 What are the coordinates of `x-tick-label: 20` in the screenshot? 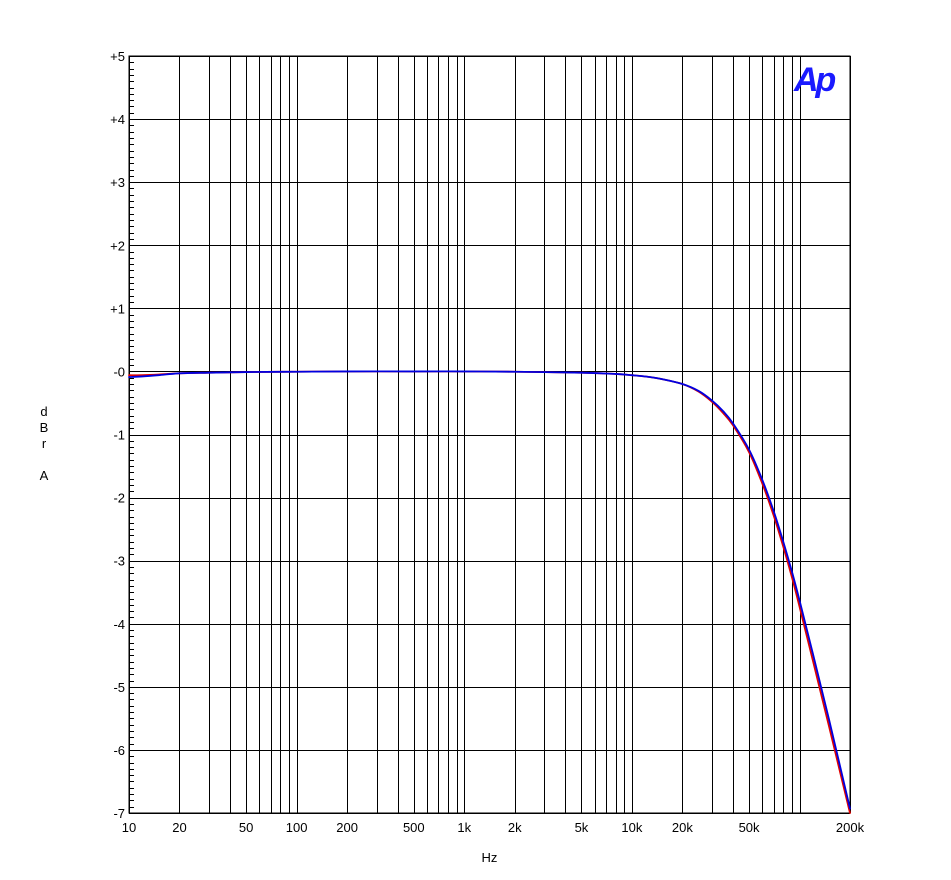 It's located at (179, 827).